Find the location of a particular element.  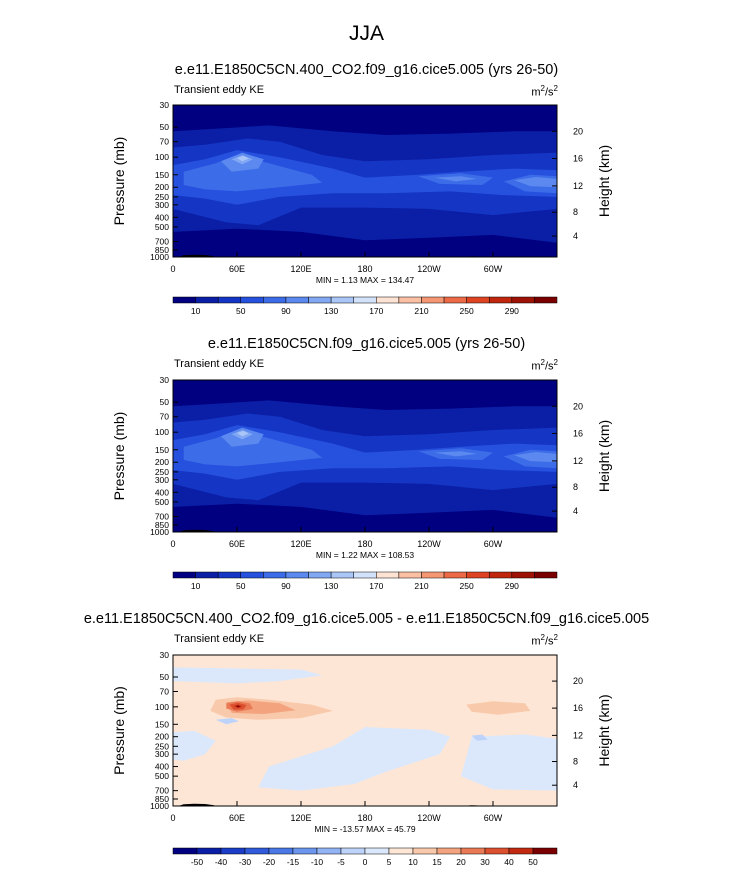

colorbar-label: -50 is located at coordinates (197, 862).